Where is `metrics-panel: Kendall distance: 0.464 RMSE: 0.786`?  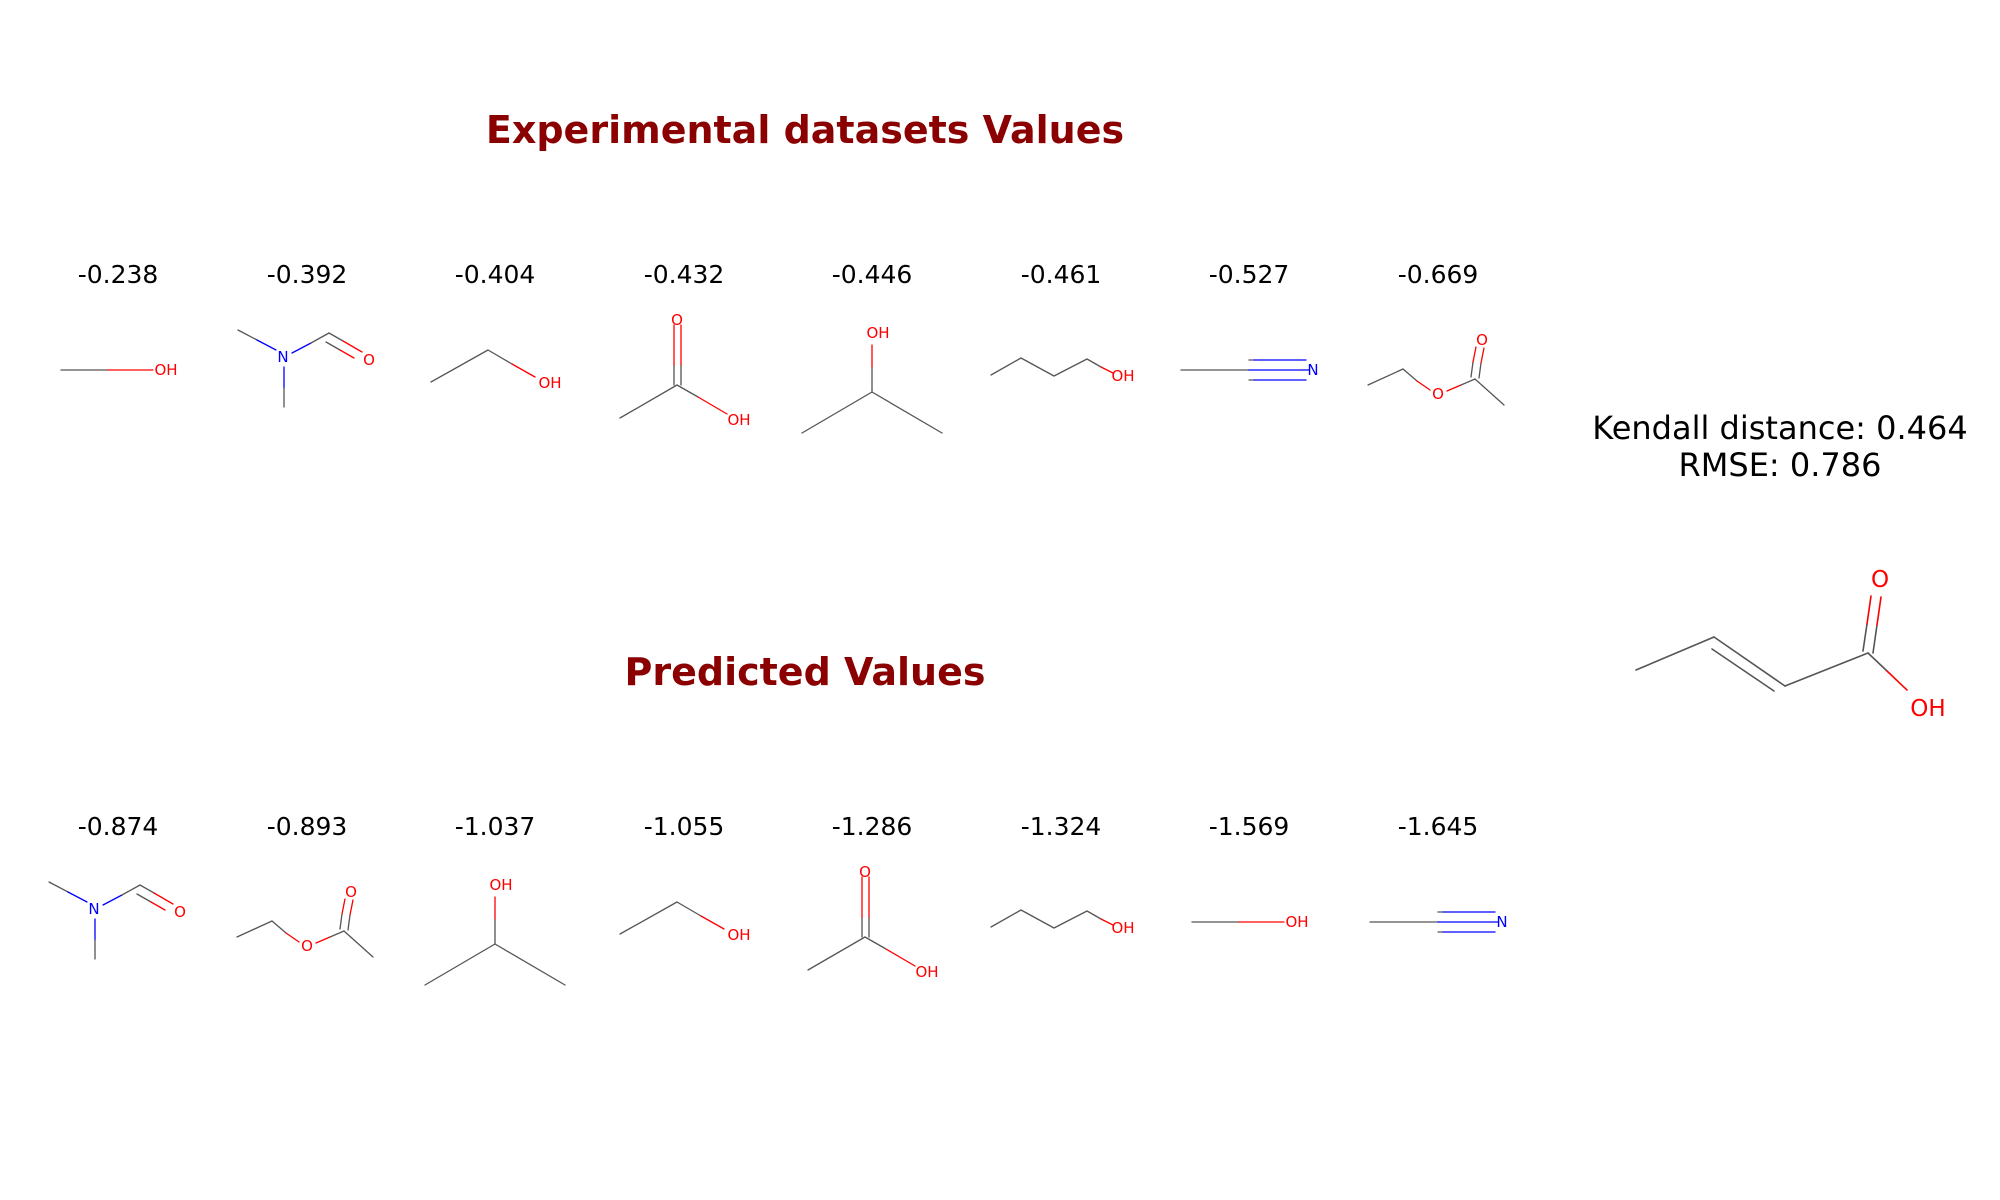 metrics-panel: Kendall distance: 0.464 RMSE: 0.786 is located at coordinates (1780, 447).